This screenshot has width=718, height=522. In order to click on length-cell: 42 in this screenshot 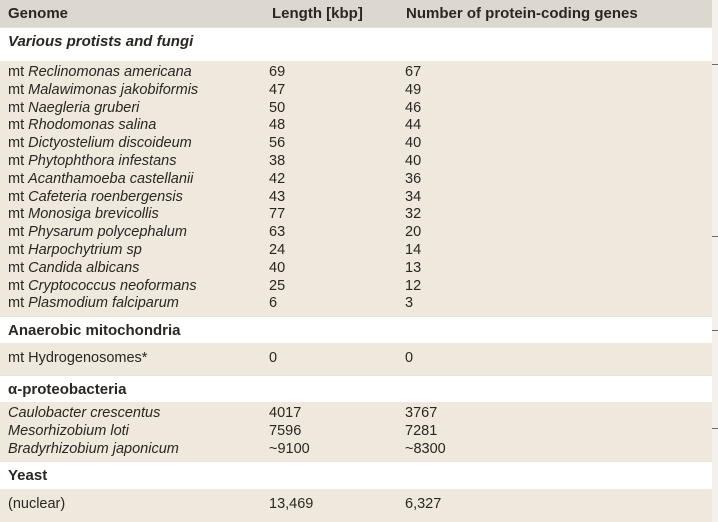, I will do `click(277, 178)`.